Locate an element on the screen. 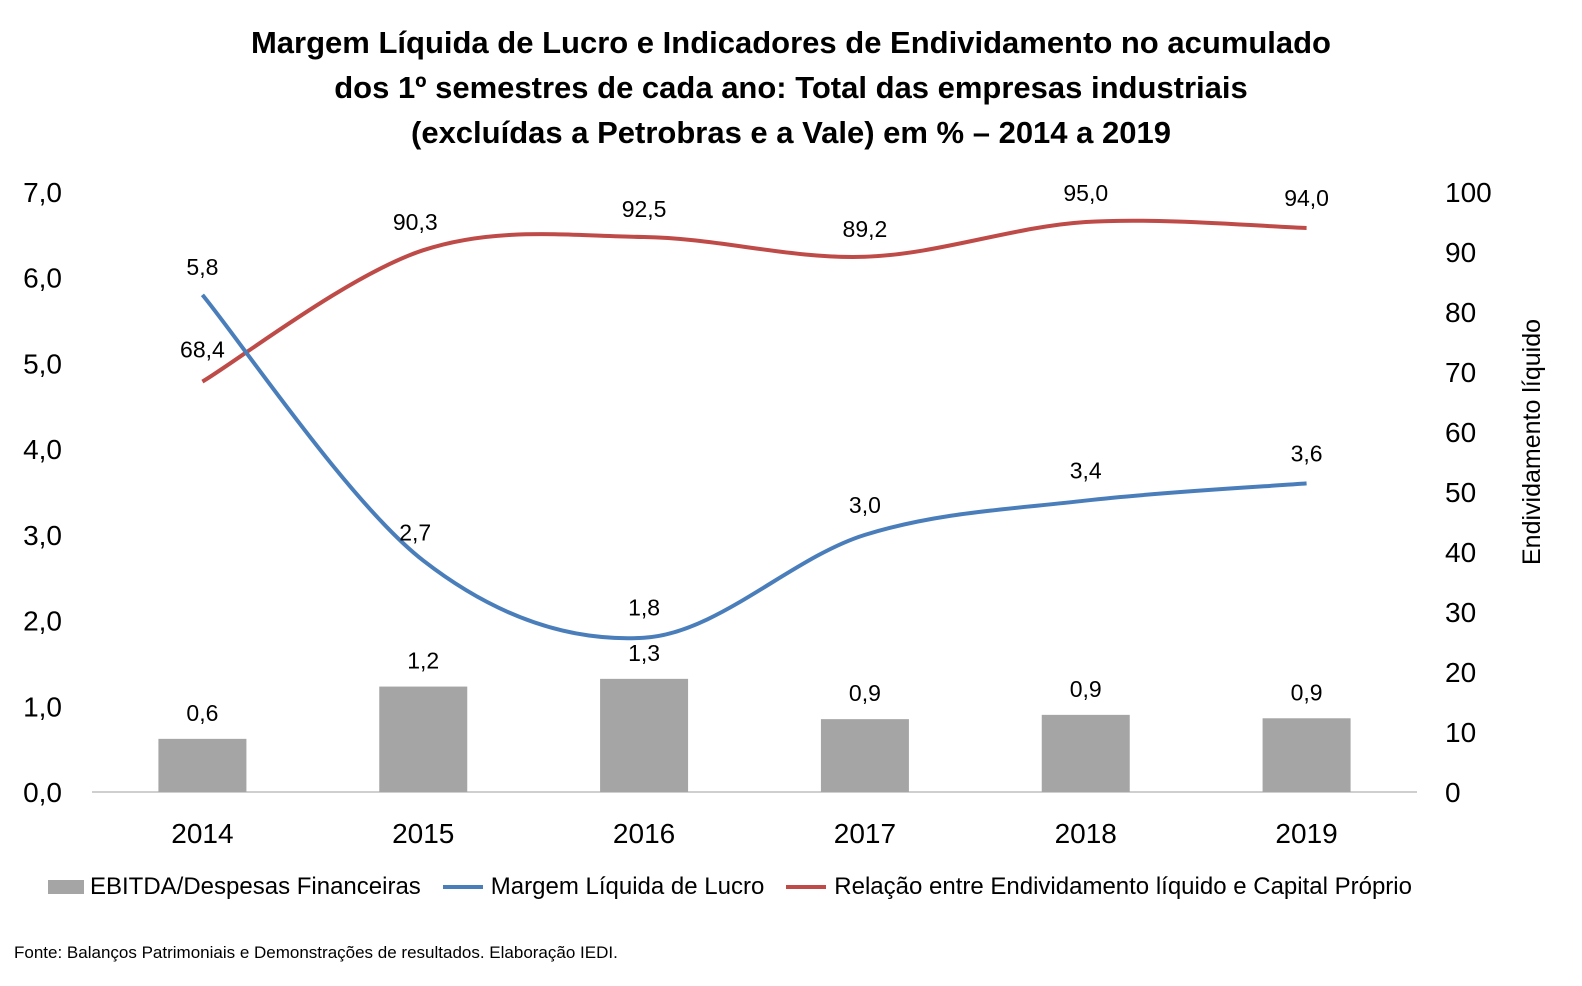  right-axis-tick-label: 30 is located at coordinates (1460, 612).